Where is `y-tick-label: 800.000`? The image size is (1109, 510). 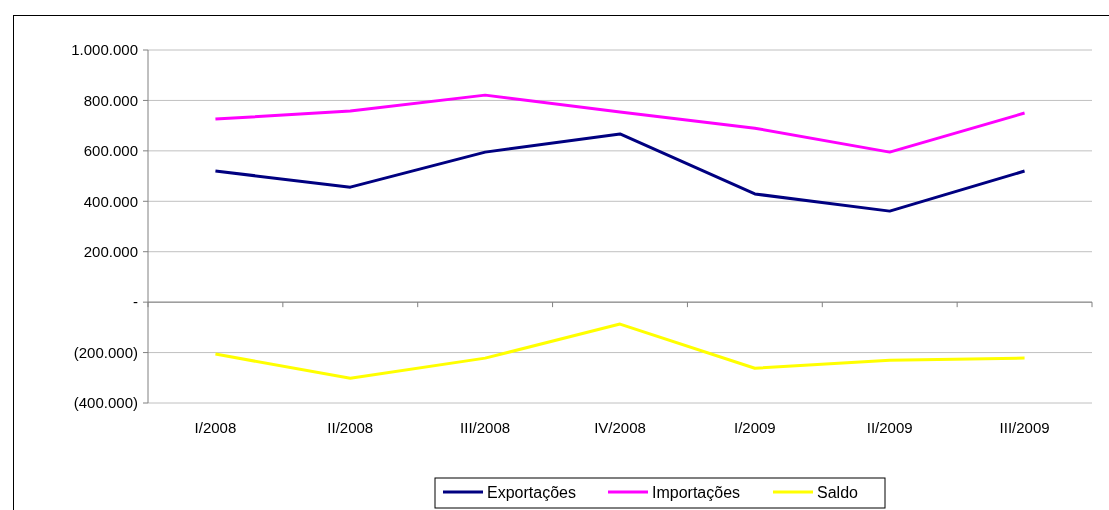 y-tick-label: 800.000 is located at coordinates (110, 100).